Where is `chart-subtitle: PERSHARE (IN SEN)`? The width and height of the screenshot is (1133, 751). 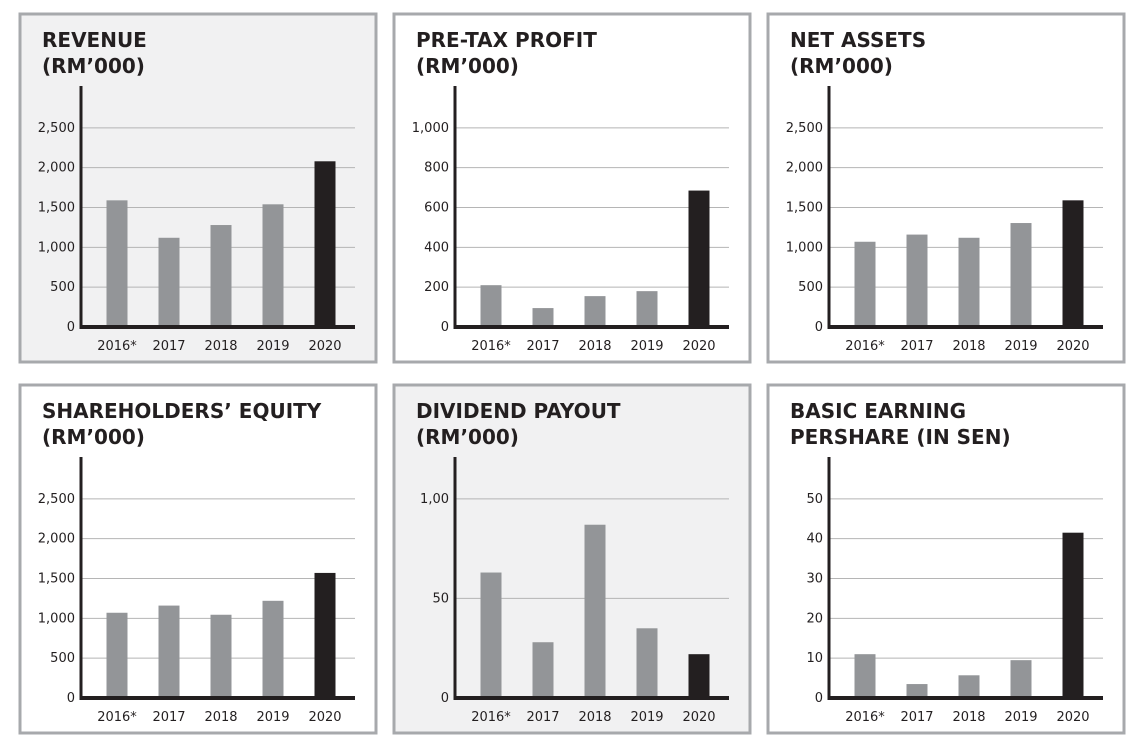
chart-subtitle: PERSHARE (IN SEN) is located at coordinates (900, 437).